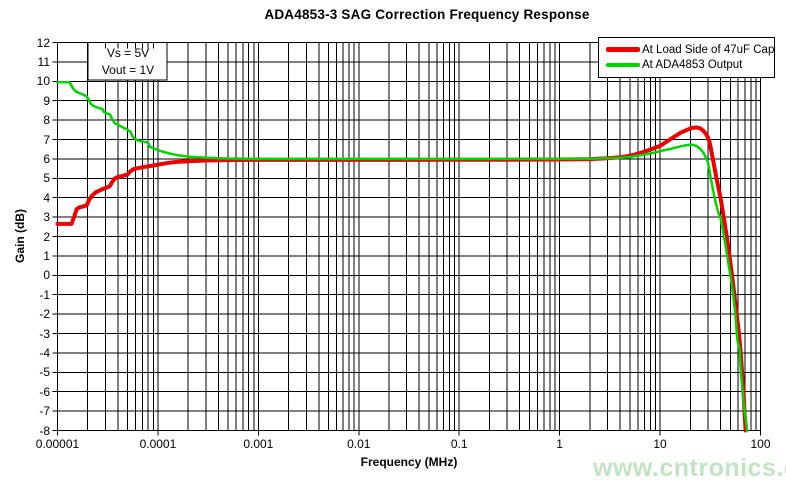  I want to click on x-tick-label: 1, so click(559, 444).